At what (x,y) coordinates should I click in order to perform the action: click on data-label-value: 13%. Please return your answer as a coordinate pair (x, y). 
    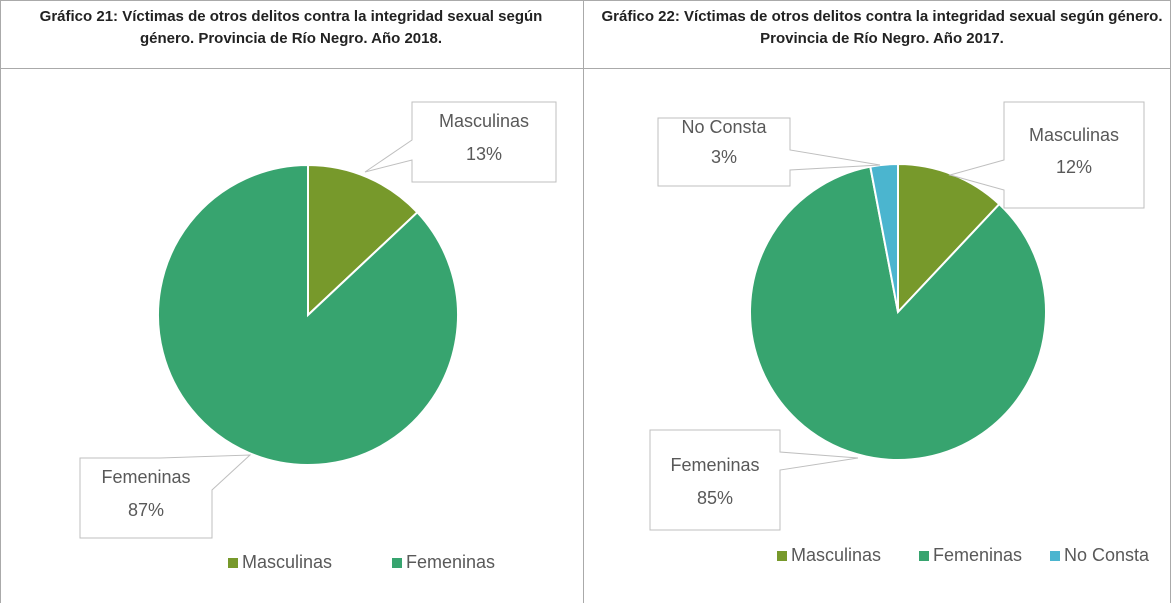
    Looking at the image, I should click on (484, 154).